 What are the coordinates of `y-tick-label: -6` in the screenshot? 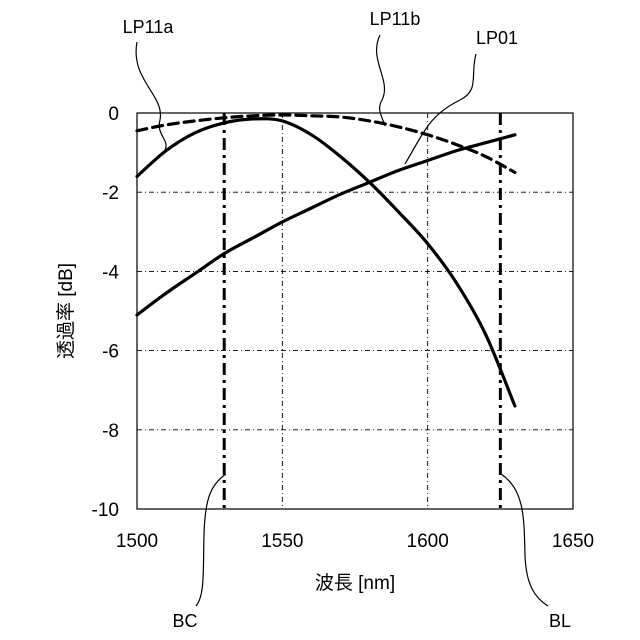 It's located at (110, 352).